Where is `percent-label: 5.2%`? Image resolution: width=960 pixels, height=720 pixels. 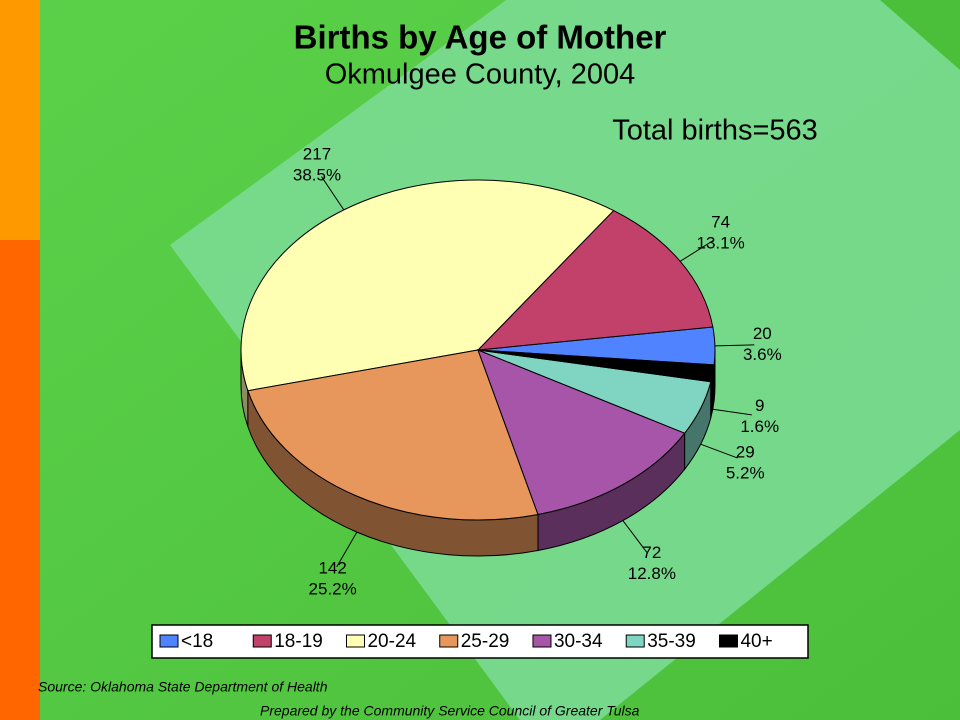 percent-label: 5.2% is located at coordinates (745, 472).